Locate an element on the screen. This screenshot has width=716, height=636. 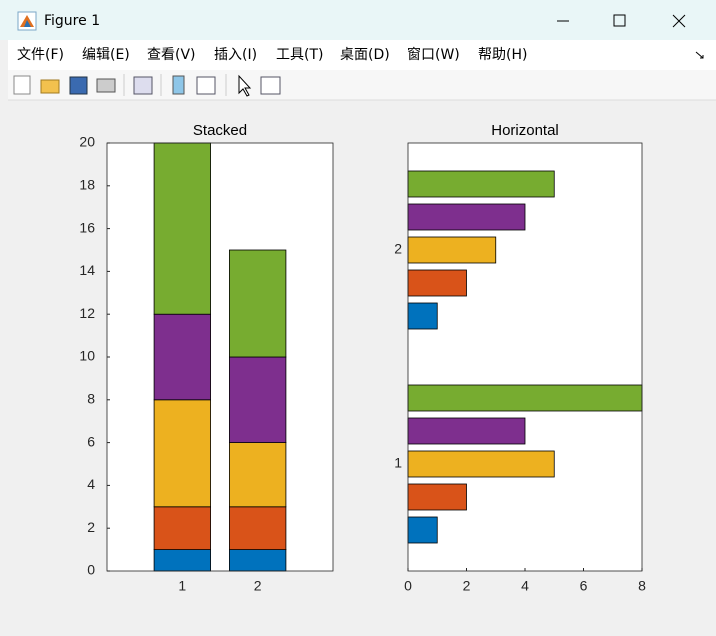
menu-item: 插入(I) is located at coordinates (235, 55).